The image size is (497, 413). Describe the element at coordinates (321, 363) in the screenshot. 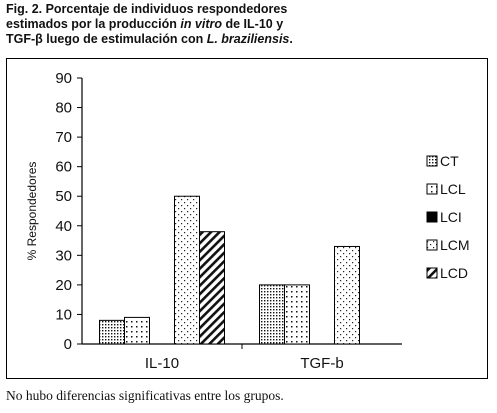

I see `x-tick-label: TGF-b` at that location.